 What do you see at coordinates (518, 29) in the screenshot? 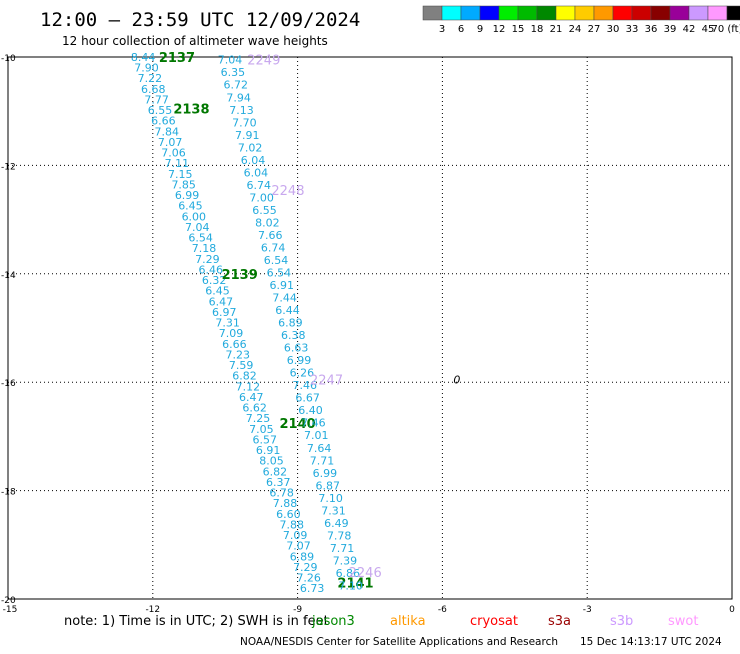
I see `colorbar-label: 15` at bounding box center [518, 29].